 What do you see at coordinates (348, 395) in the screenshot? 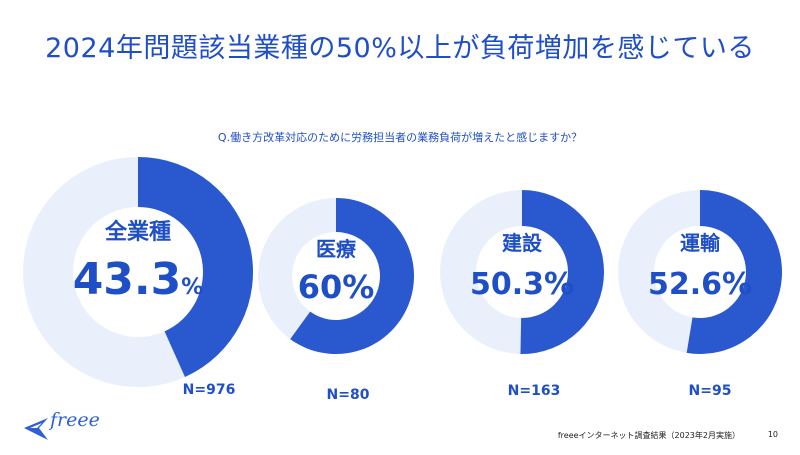
I see `n-label-medical: N=80` at bounding box center [348, 395].